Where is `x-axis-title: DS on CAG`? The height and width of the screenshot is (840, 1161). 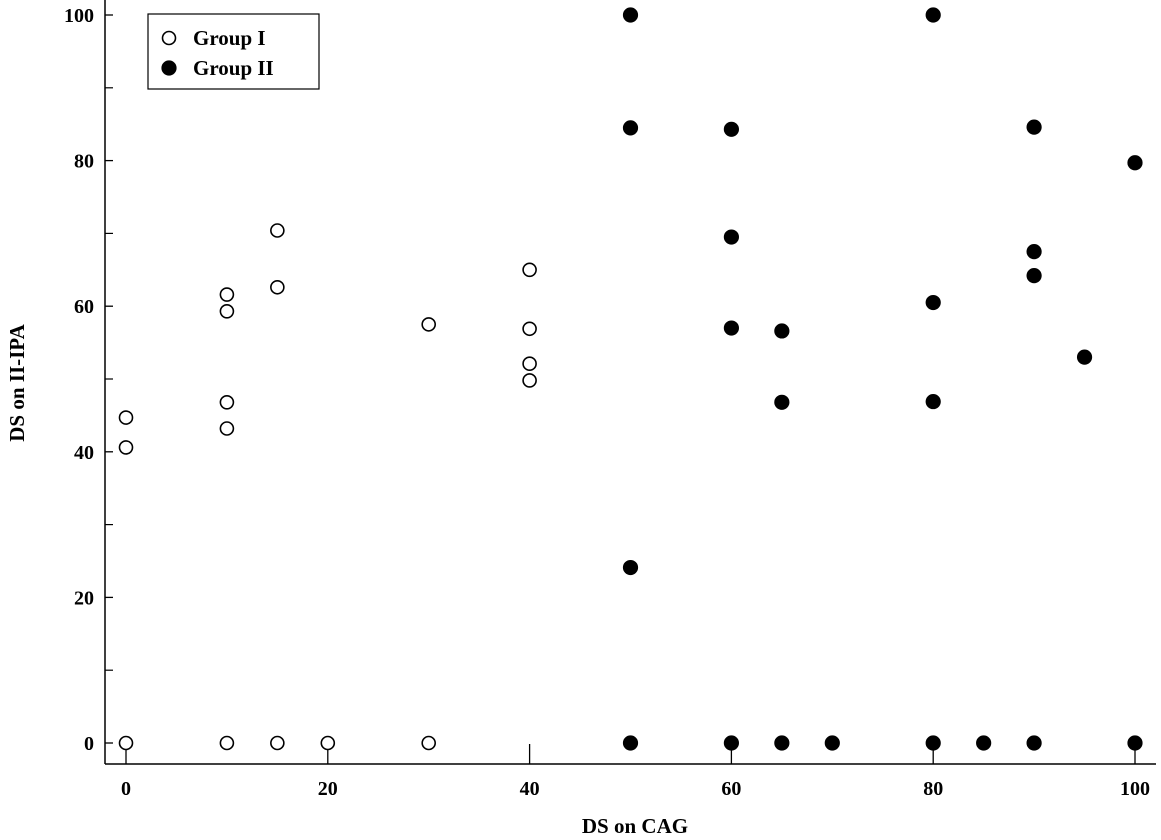
x-axis-title: DS on CAG is located at coordinates (635, 826).